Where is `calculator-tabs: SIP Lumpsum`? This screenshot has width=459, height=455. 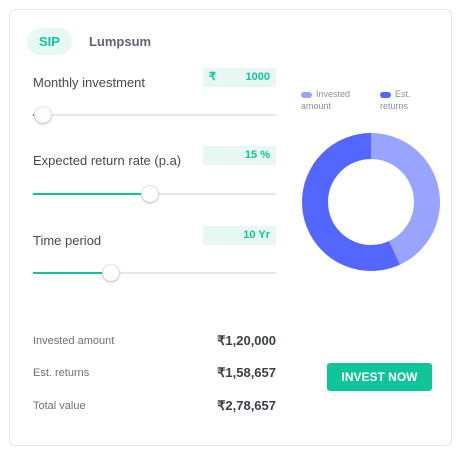 calculator-tabs: SIP Lumpsum is located at coordinates (89, 41).